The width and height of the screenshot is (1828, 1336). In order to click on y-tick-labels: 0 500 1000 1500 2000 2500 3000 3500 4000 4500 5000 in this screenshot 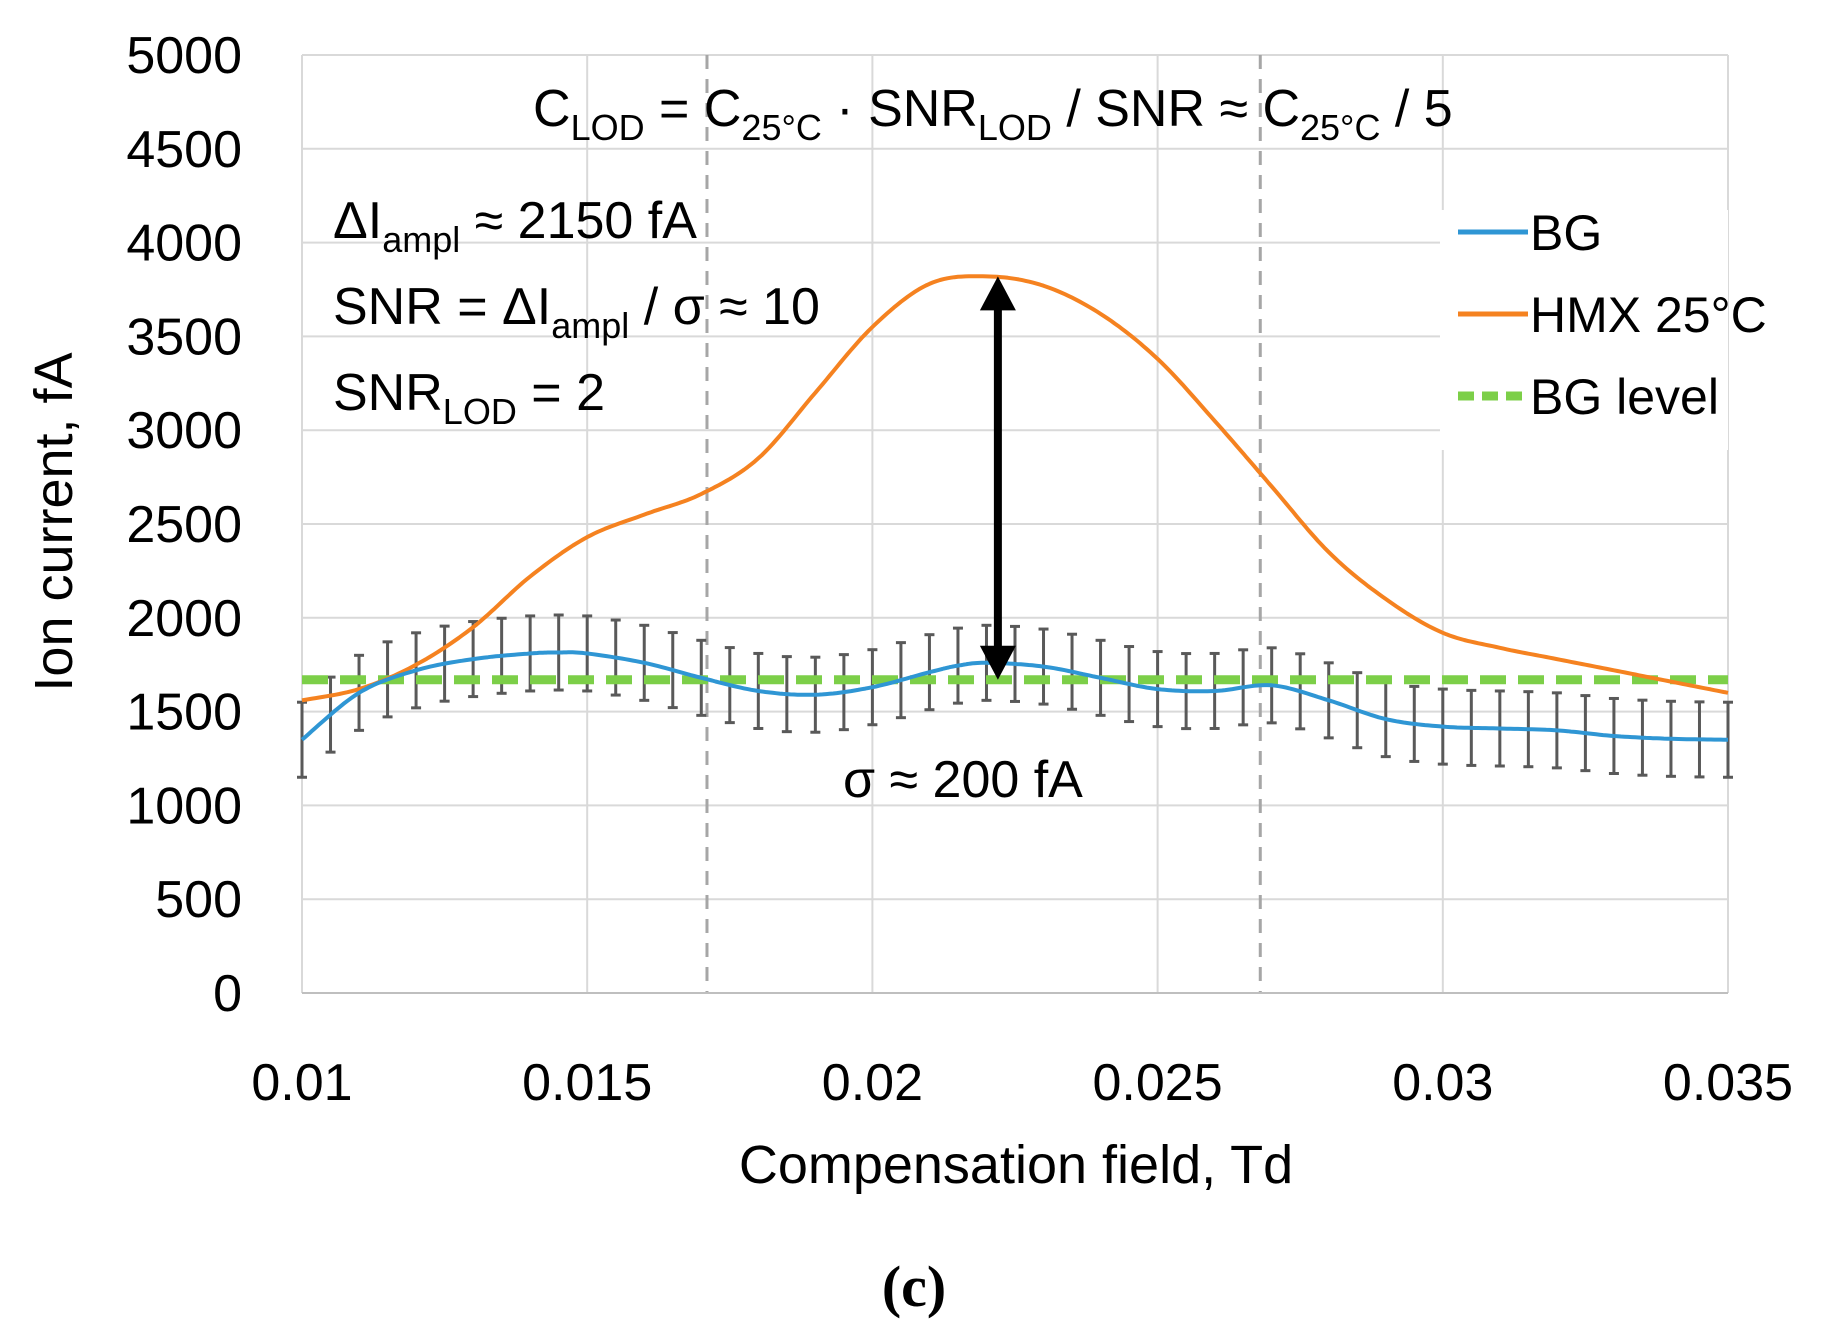, I will do `click(184, 525)`.